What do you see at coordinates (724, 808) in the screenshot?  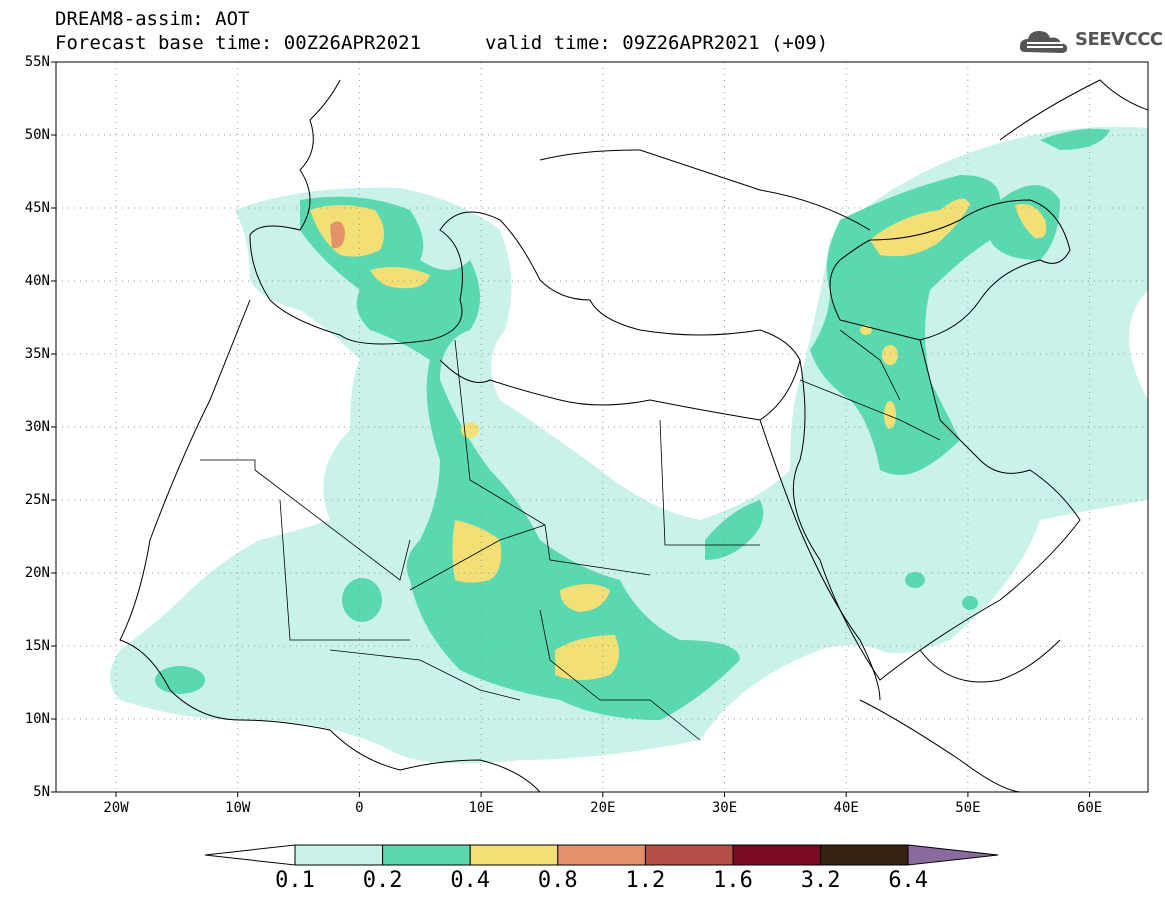 I see `lon-label: 30E` at bounding box center [724, 808].